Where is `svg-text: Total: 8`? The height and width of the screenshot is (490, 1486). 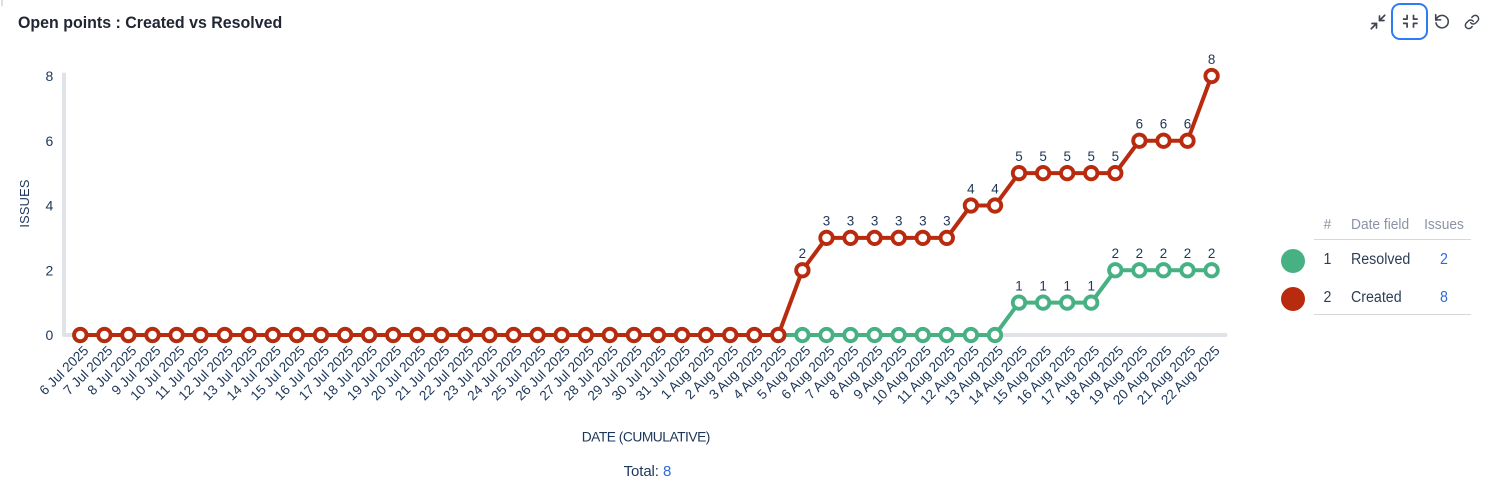
svg-text: Total: 8 is located at coordinates (648, 471).